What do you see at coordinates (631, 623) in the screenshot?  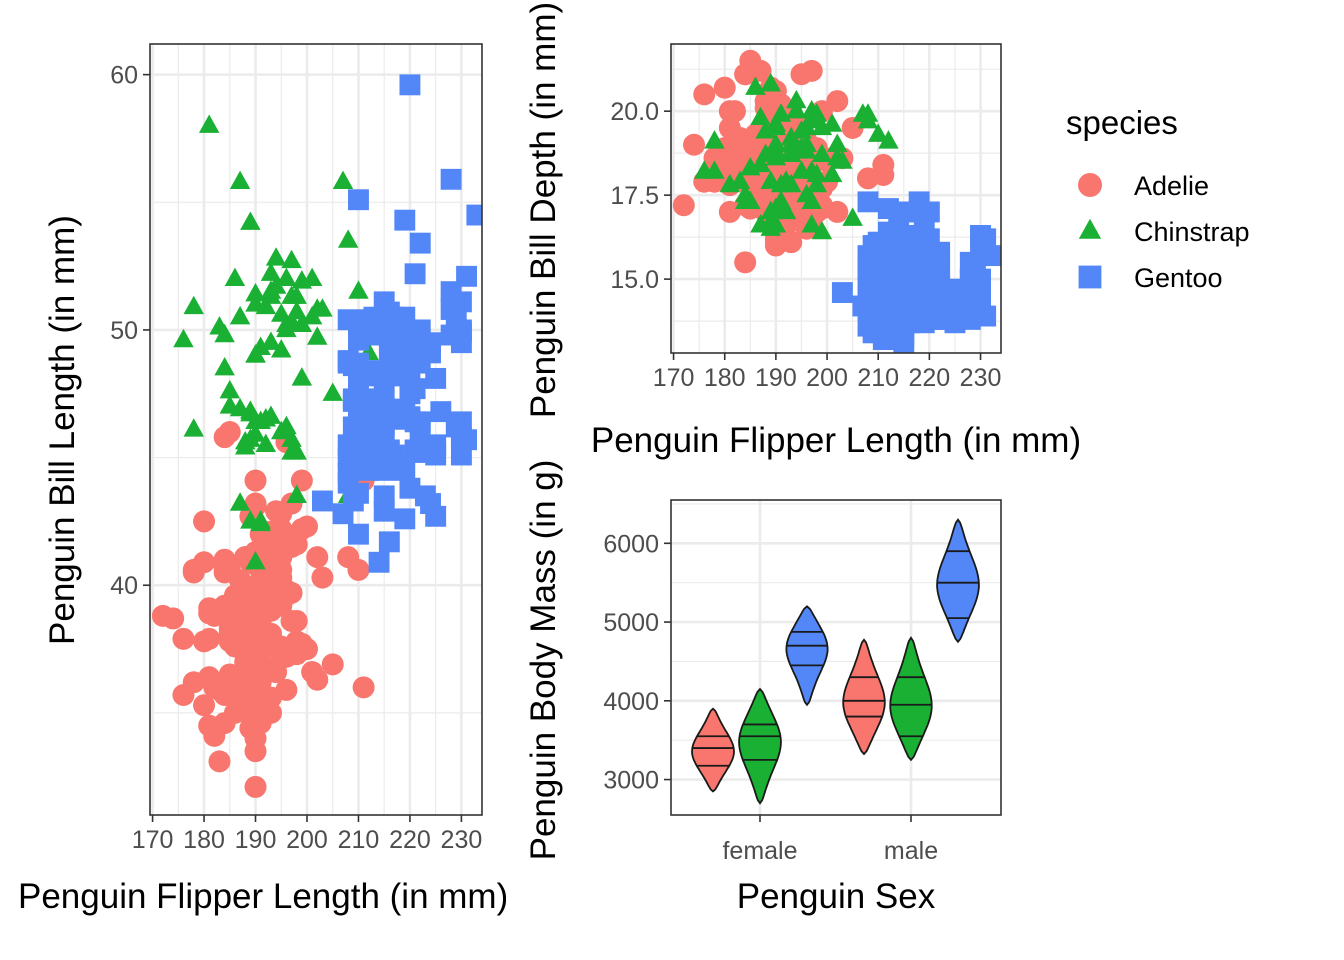 I see `y-tick-label: 5000` at bounding box center [631, 623].